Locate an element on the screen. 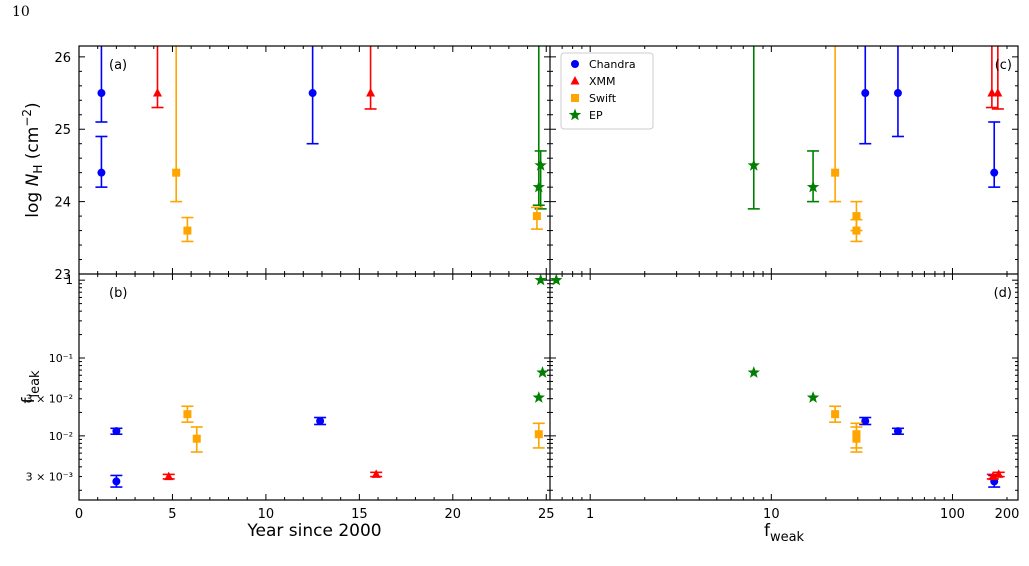 Image resolution: width=1029 pixels, height=566 pixels. year-tick-label: 5 is located at coordinates (172, 514).